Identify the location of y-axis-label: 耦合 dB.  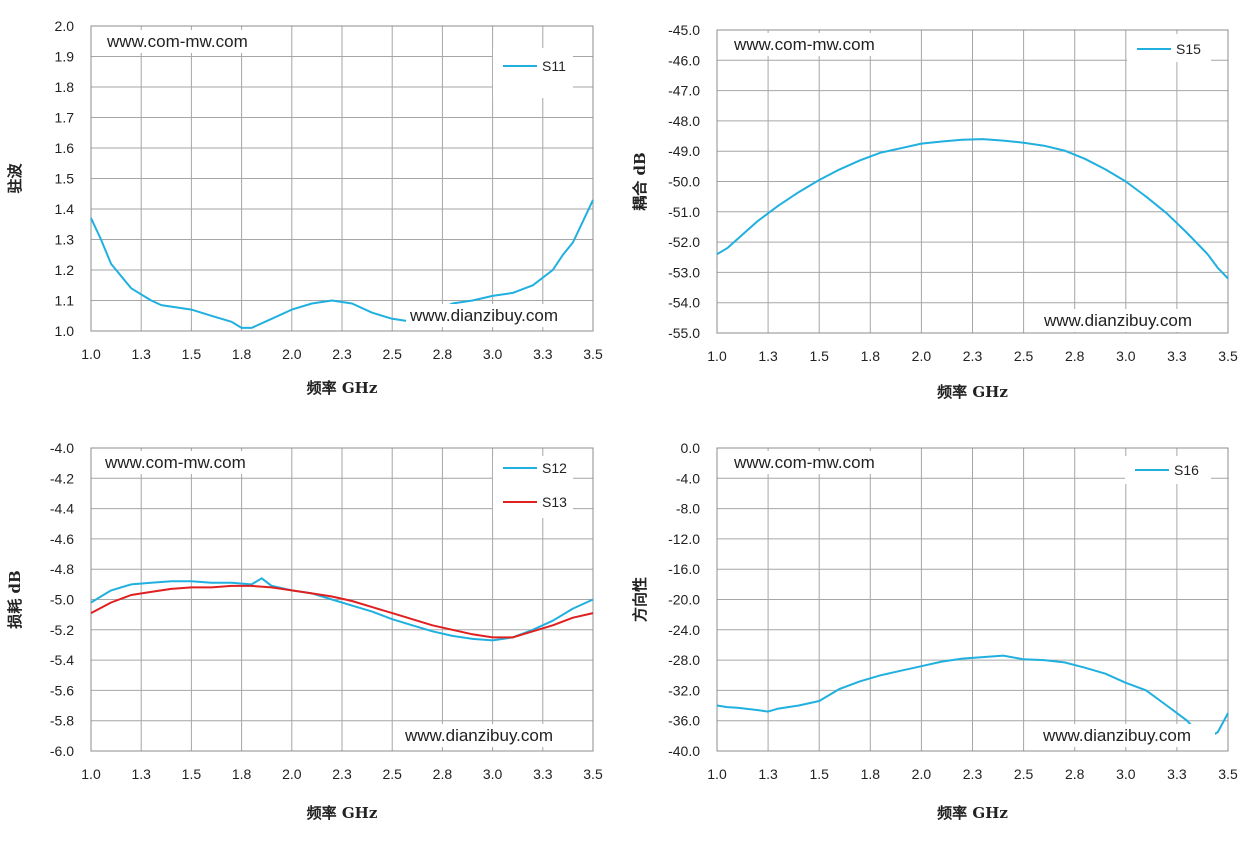
(640, 181).